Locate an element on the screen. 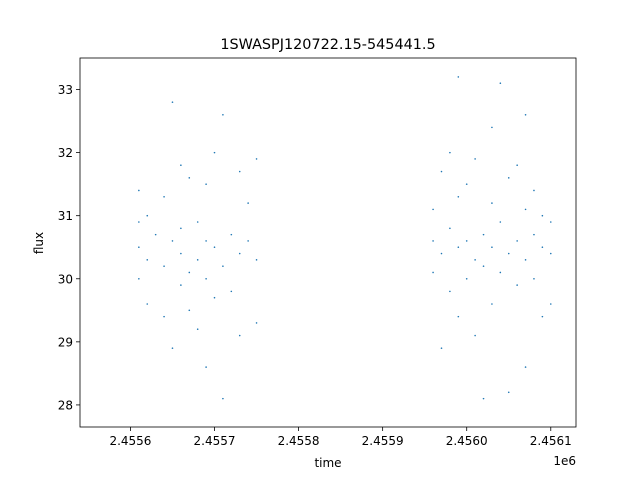  y-axis: 28 29 30 31 32 33 is located at coordinates (69, 247).